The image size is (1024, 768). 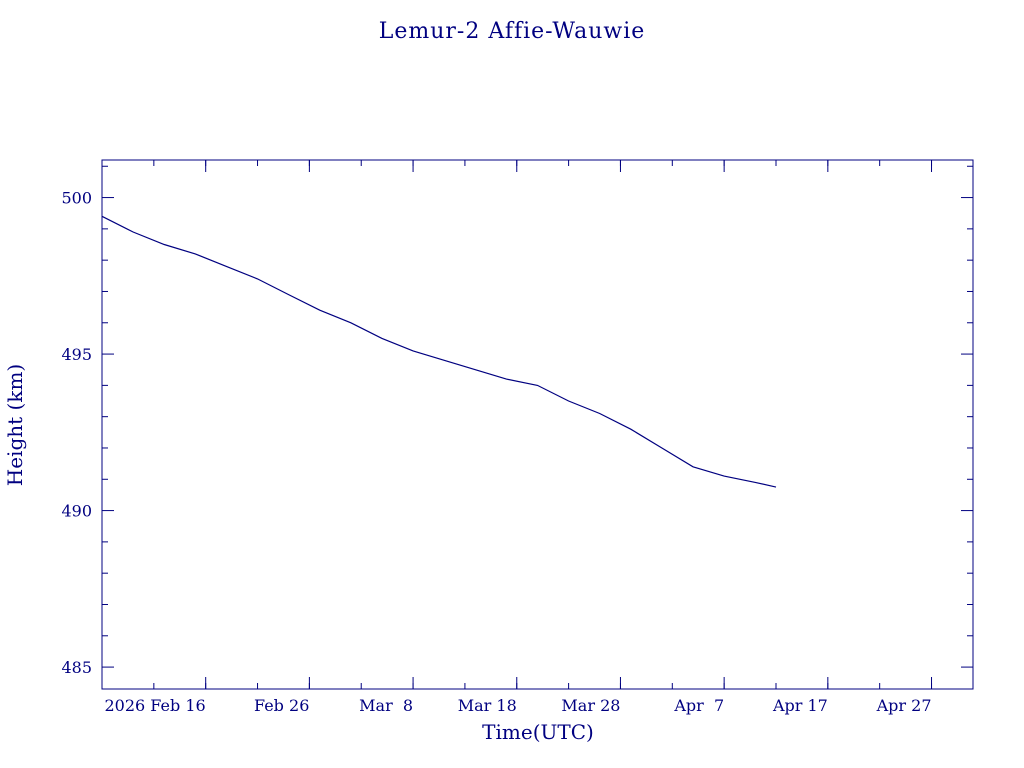 I want to click on x-tick-label: Mar 8, so click(x=386, y=705).